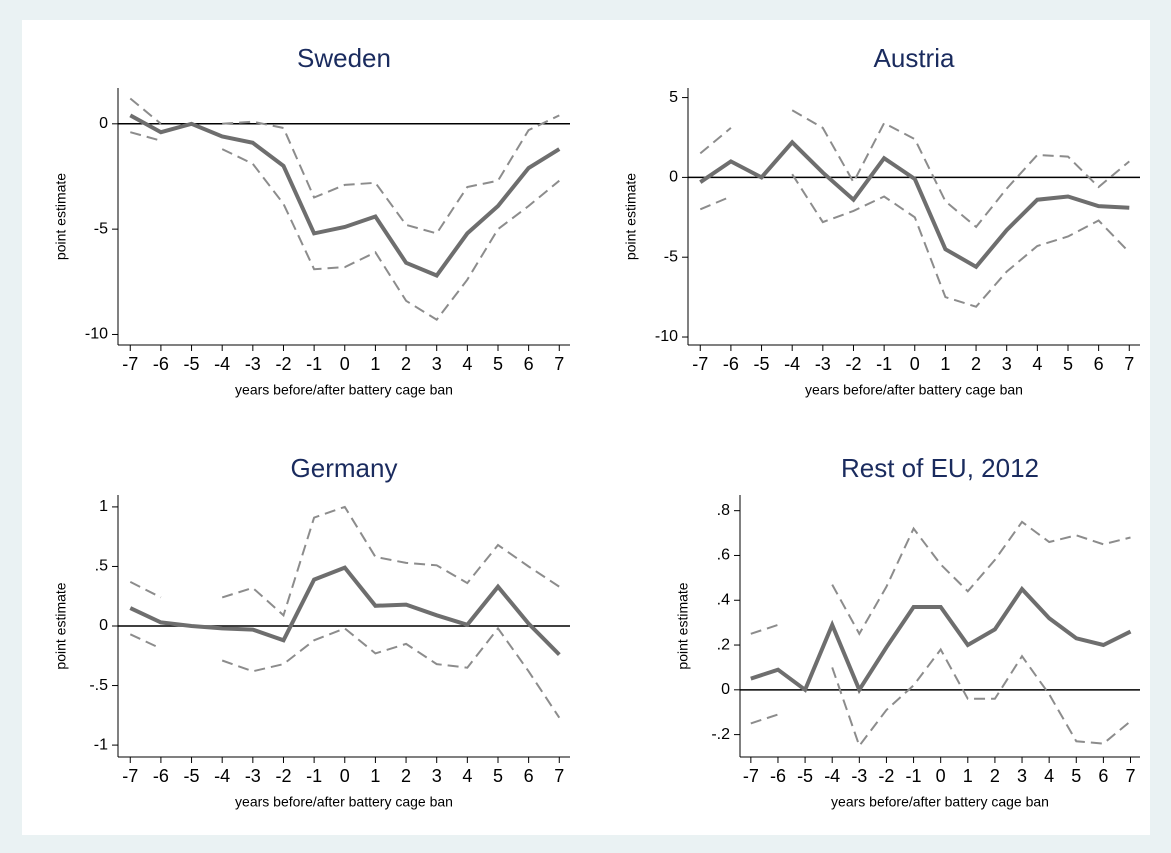 The height and width of the screenshot is (853, 1171). What do you see at coordinates (98, 685) in the screenshot?
I see `y-tick-label: -.5` at bounding box center [98, 685].